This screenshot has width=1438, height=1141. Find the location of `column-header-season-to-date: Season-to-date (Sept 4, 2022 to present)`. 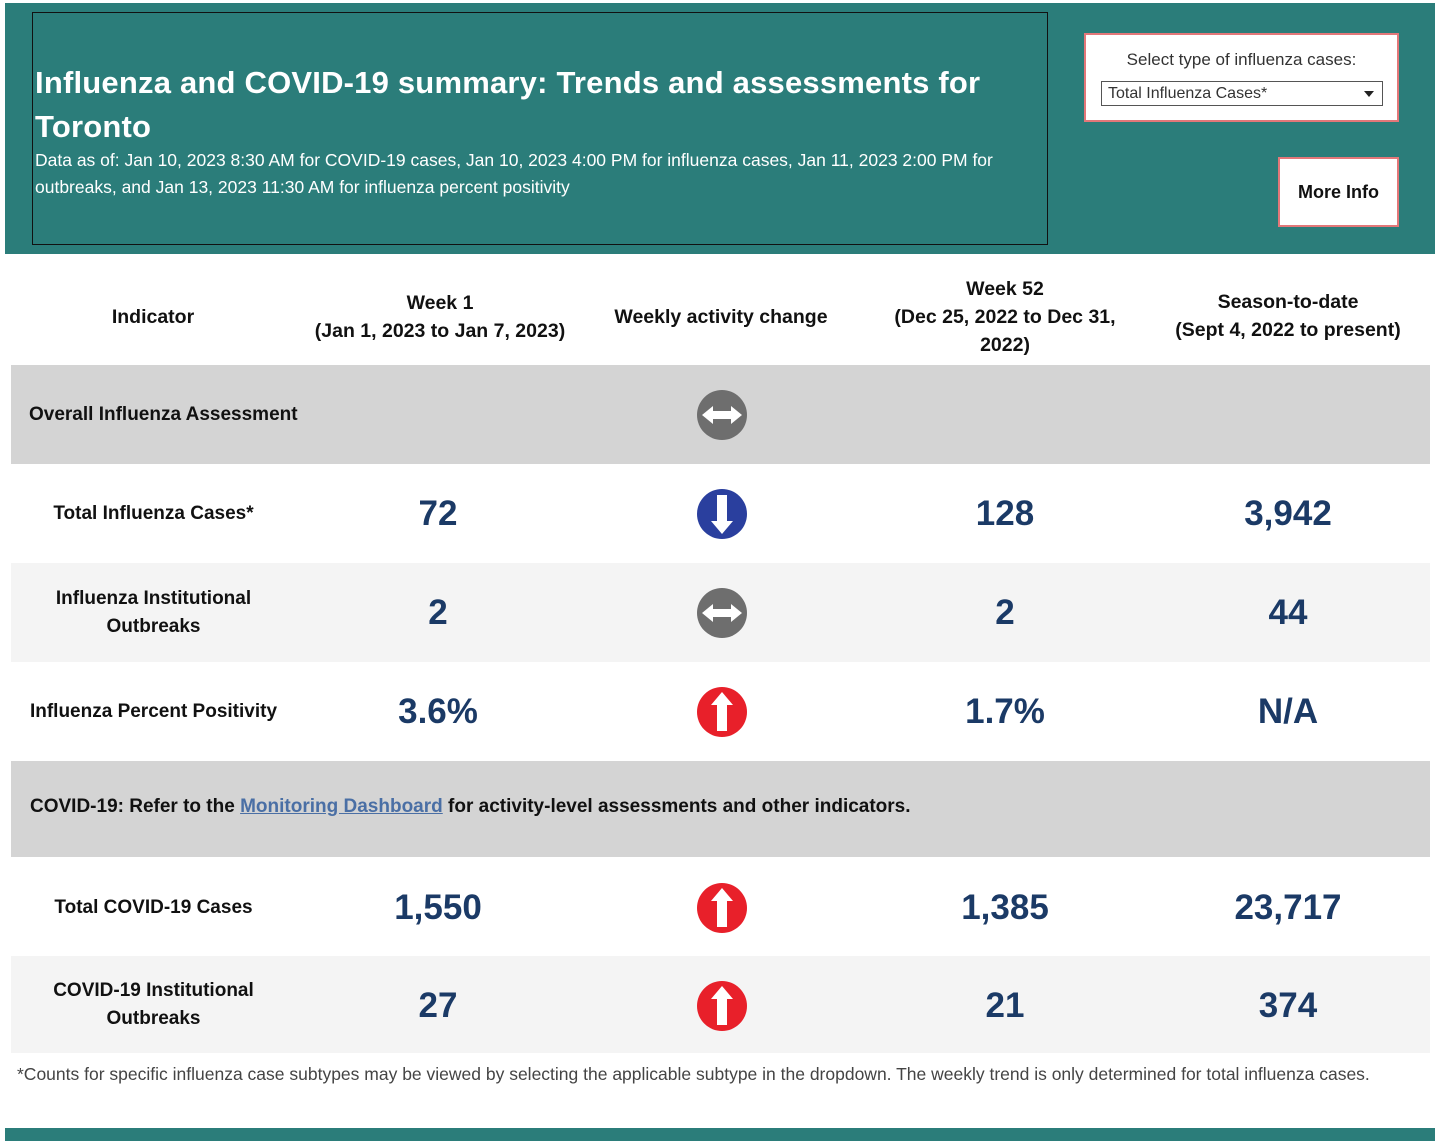

column-header-season-to-date: Season-to-date (Sept 4, 2022 to present) is located at coordinates (1288, 316).